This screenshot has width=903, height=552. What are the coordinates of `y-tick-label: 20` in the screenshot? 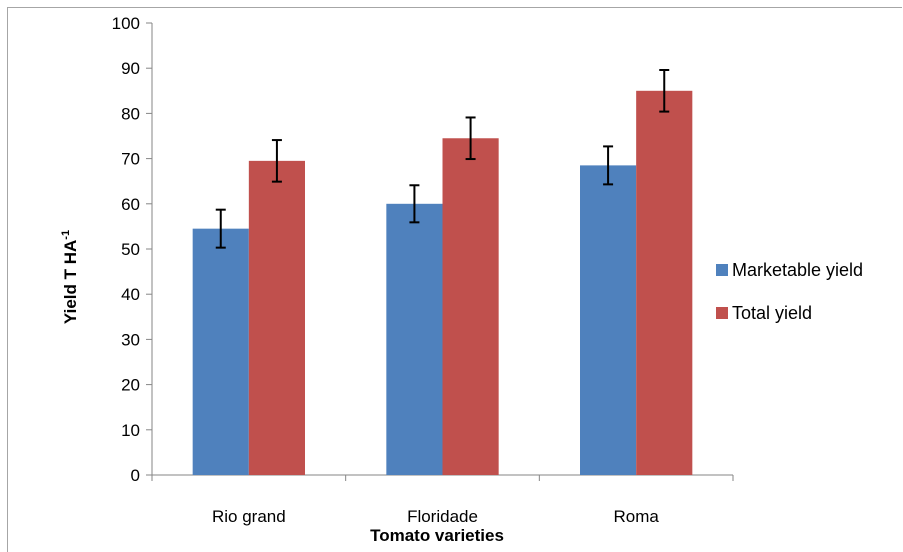 It's located at (130, 385).